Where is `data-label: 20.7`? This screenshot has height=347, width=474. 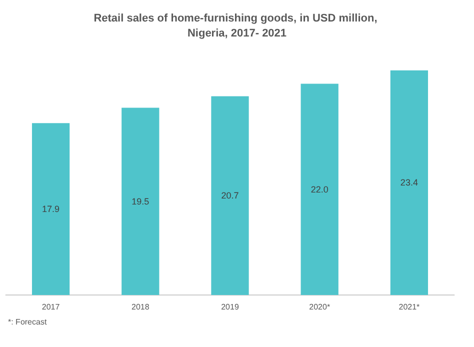
data-label: 20.7 is located at coordinates (230, 195).